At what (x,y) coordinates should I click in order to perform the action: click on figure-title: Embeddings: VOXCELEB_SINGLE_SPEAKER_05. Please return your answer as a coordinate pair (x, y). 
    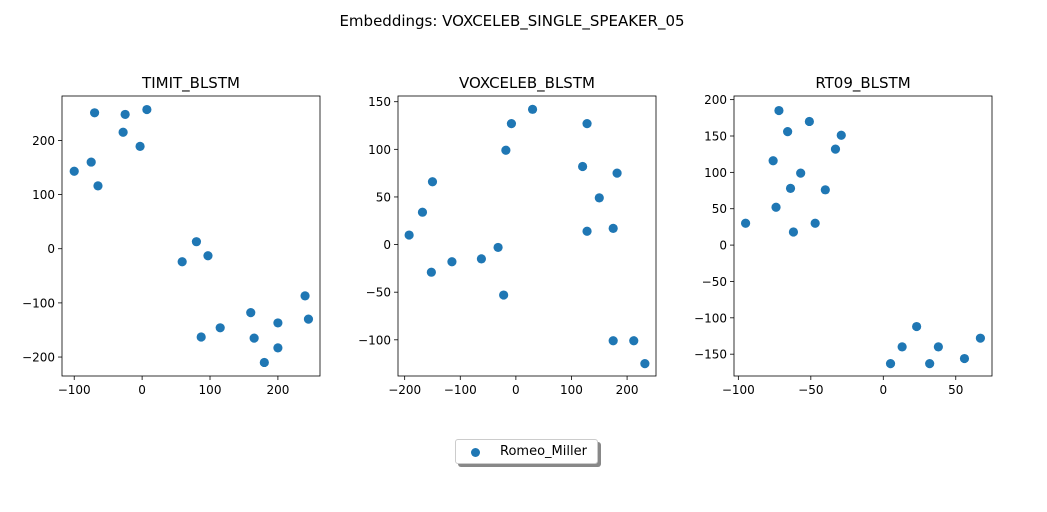
    Looking at the image, I should click on (512, 21).